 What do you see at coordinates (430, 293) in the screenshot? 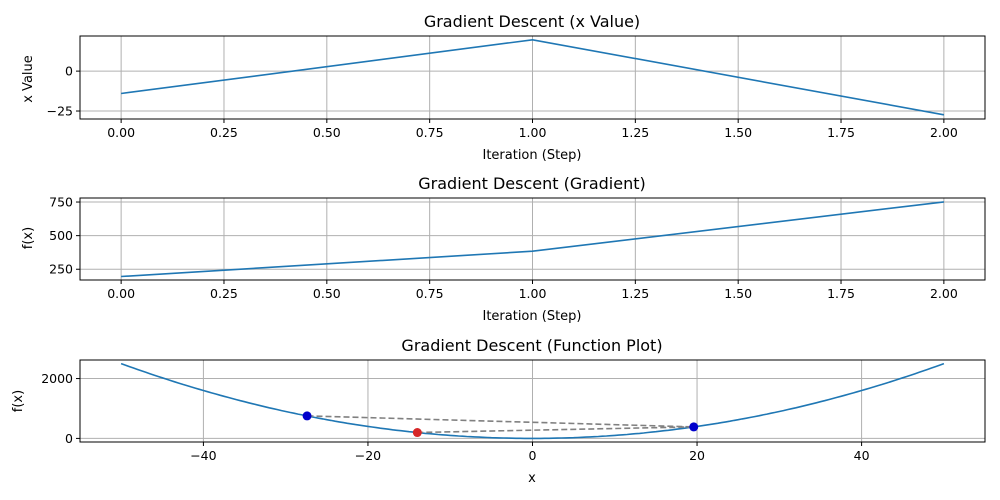
I see `gradient-x-tick-label: 0.75` at bounding box center [430, 293].